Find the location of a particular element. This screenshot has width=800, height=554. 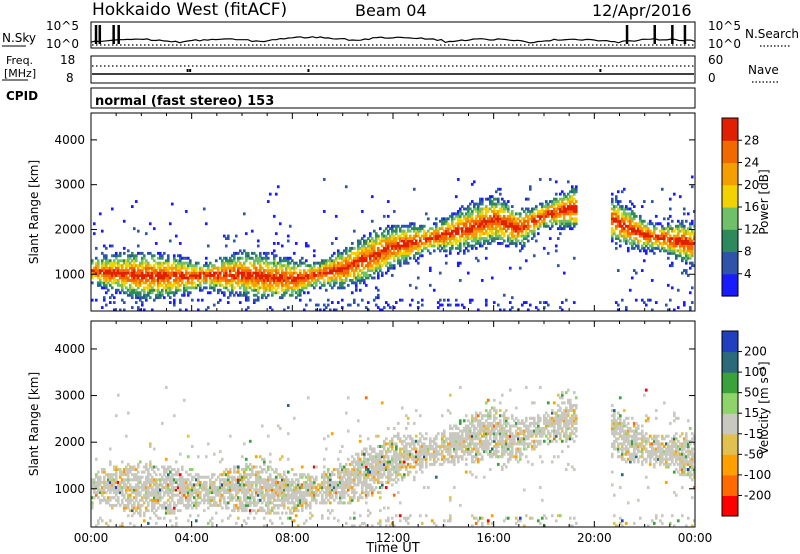

nsearch-tick-bottom: 10^0 is located at coordinates (724, 44).